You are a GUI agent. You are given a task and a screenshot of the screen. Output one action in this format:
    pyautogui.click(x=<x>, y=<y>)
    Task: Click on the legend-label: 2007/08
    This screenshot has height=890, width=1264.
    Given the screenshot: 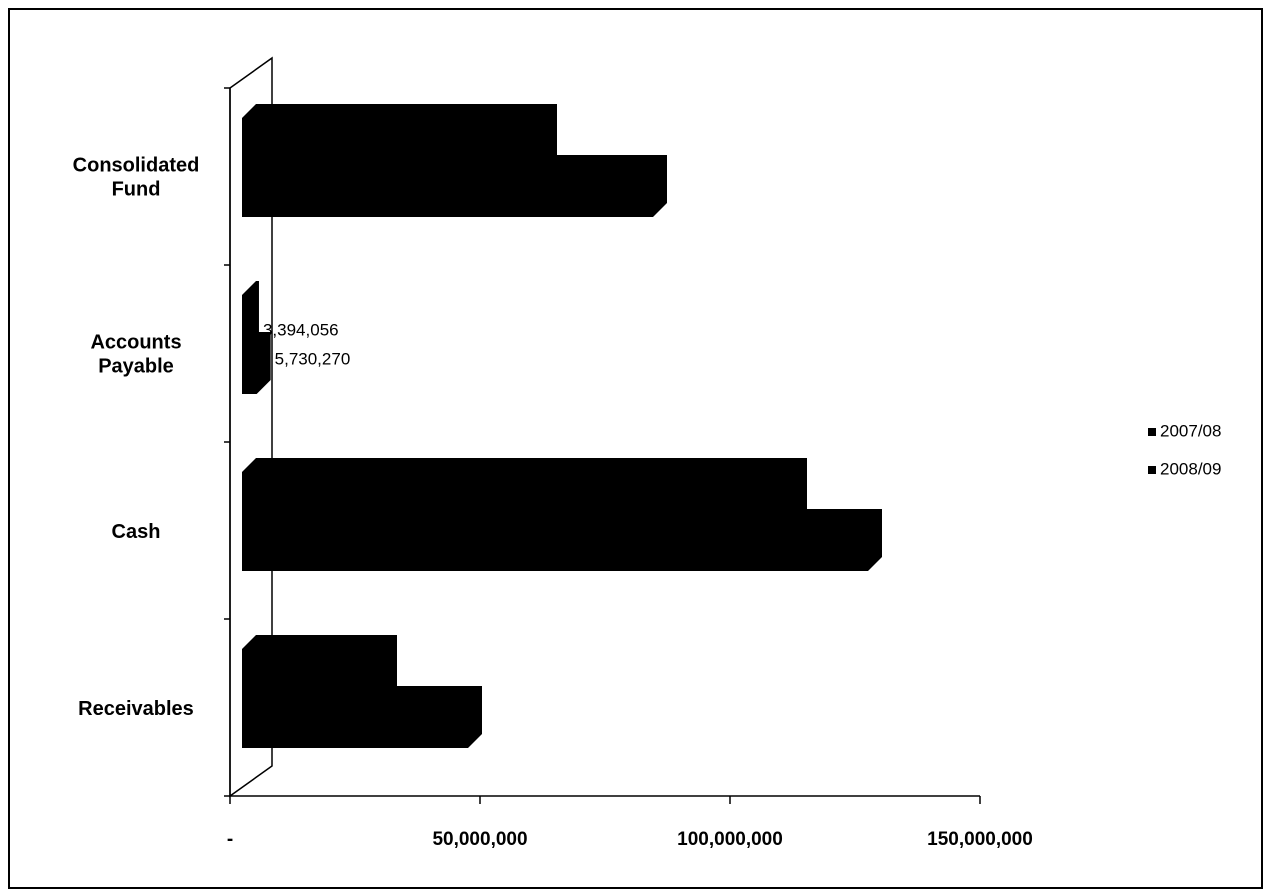 What is the action you would take?
    pyautogui.click(x=1190, y=430)
    